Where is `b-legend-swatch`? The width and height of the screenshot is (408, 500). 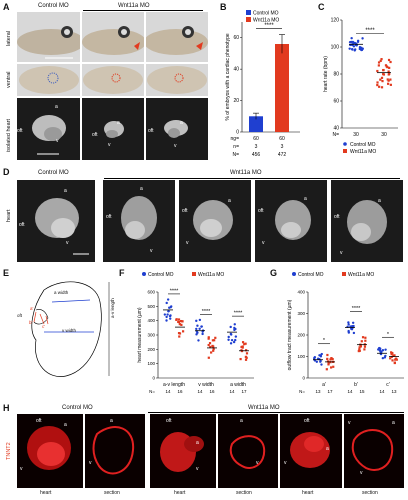
b-legend-swatch is located at coordinates (248, 12).